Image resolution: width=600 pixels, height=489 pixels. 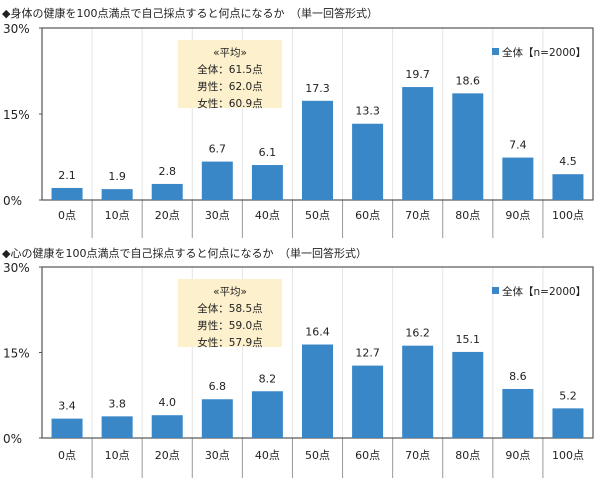 What do you see at coordinates (417, 333) in the screenshot?
I see `data-label: 16.2` at bounding box center [417, 333].